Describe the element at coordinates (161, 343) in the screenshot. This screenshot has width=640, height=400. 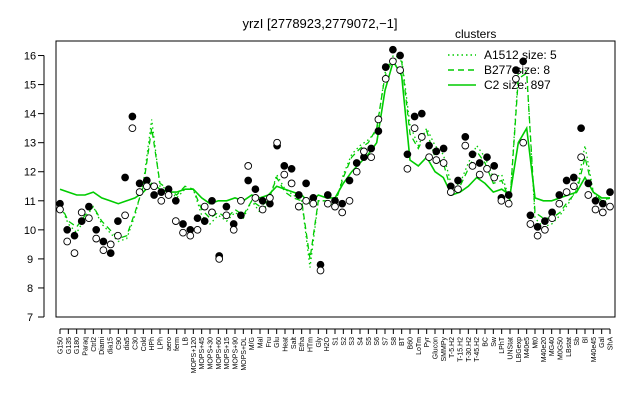
I see `x-tick-label: LPh` at that location.